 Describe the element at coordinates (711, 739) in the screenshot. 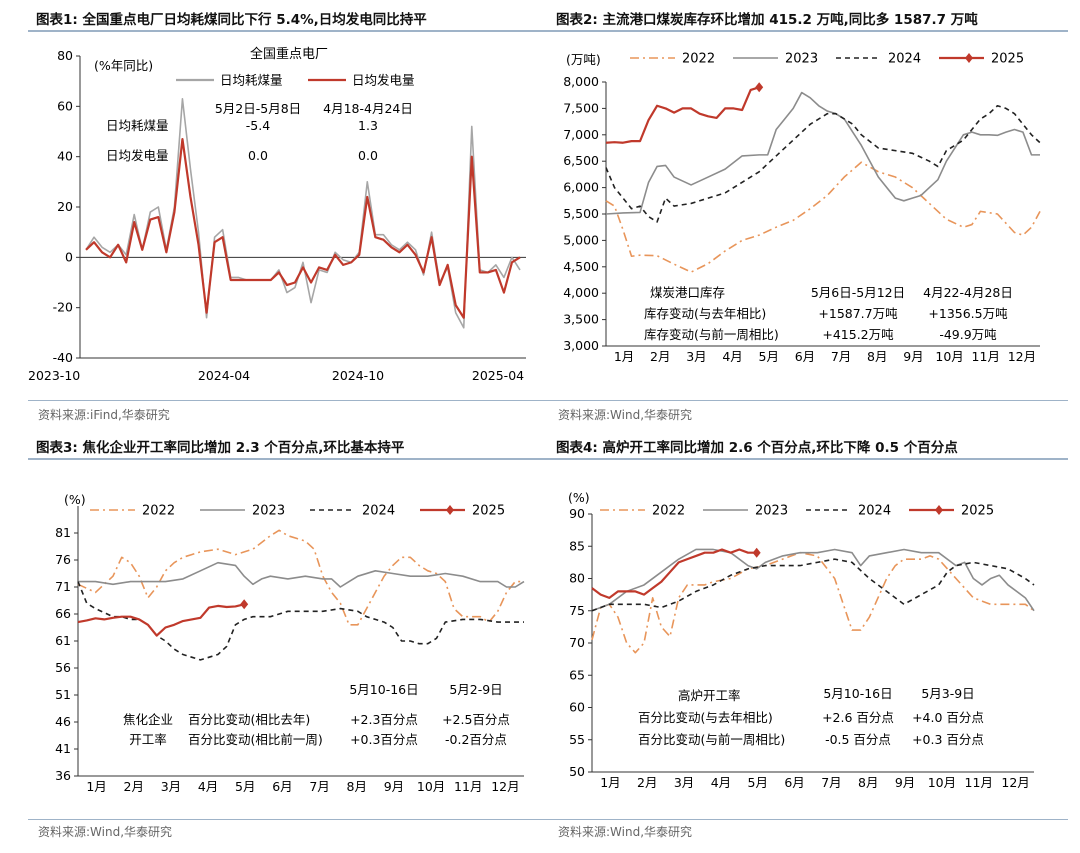

I see `table-row-label: 百分比变动(与前一周相比)` at that location.